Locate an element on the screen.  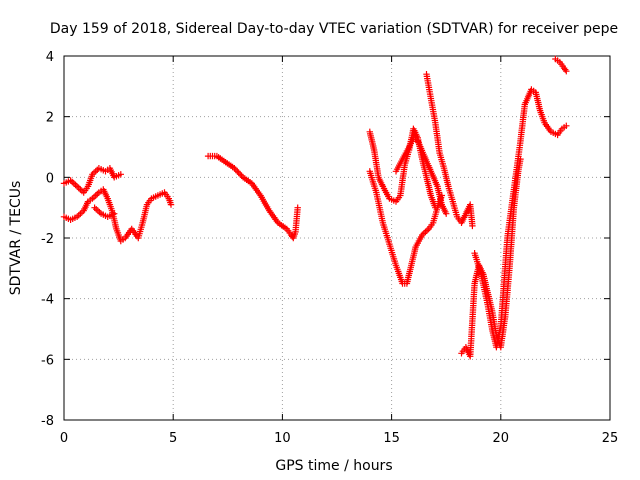
series-track-f is located at coordinates (405, 227).